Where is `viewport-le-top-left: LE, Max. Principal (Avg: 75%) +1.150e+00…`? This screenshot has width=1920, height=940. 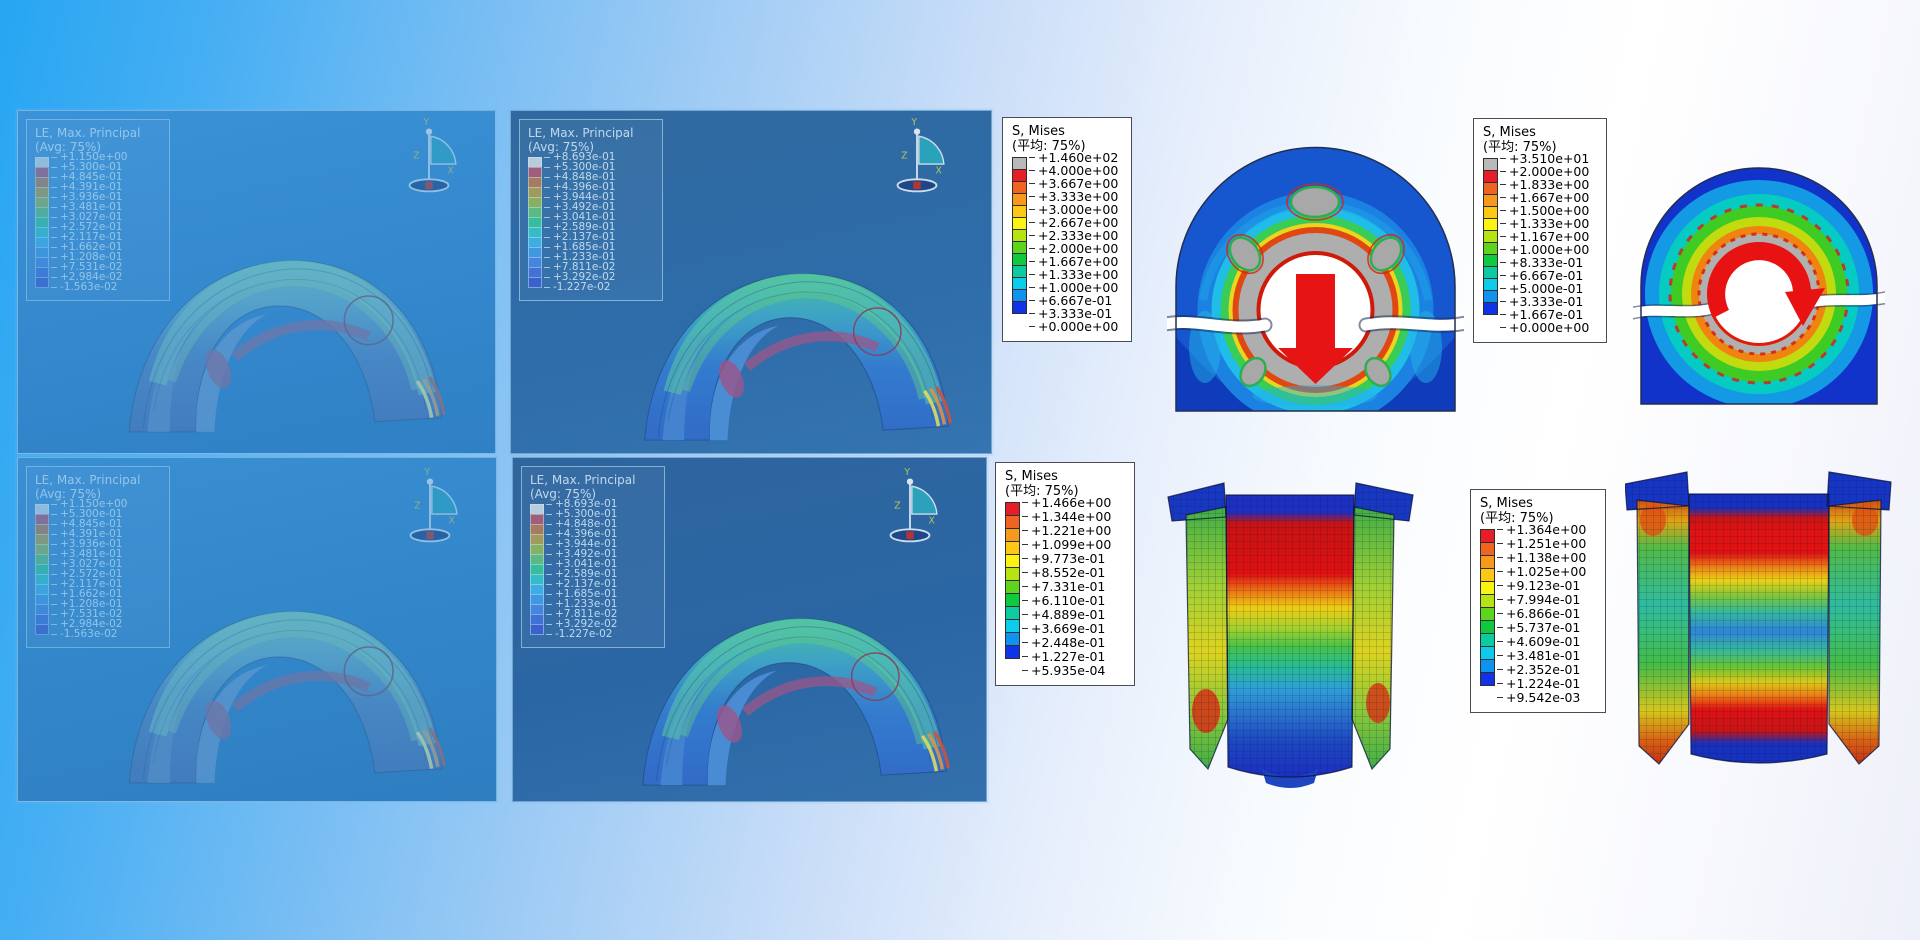 viewport-le-top-left: LE, Max. Principal (Avg: 75%) +1.150e+00… is located at coordinates (256, 282).